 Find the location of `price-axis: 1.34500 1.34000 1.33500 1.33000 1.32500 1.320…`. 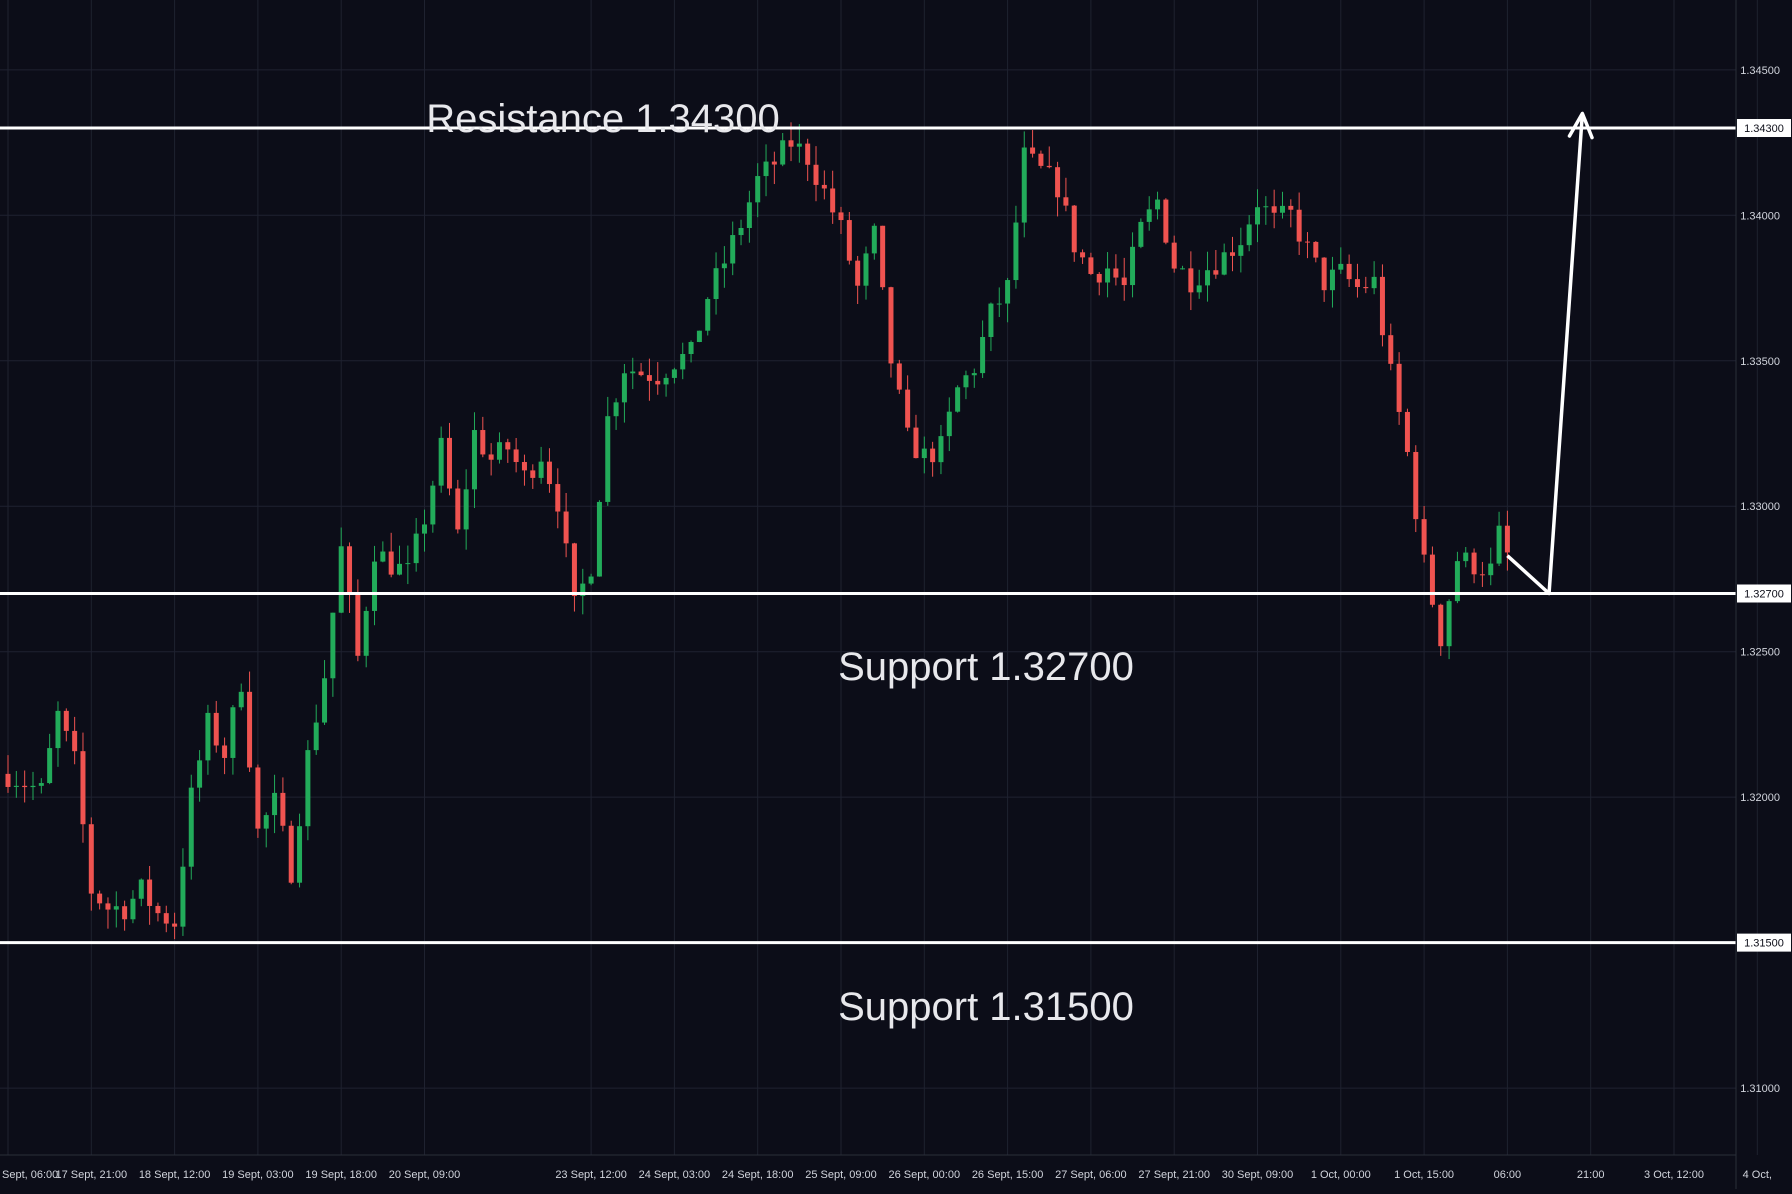

price-axis: 1.34500 1.34000 1.33500 1.33000 1.32500 1.320… is located at coordinates (1757, 594).